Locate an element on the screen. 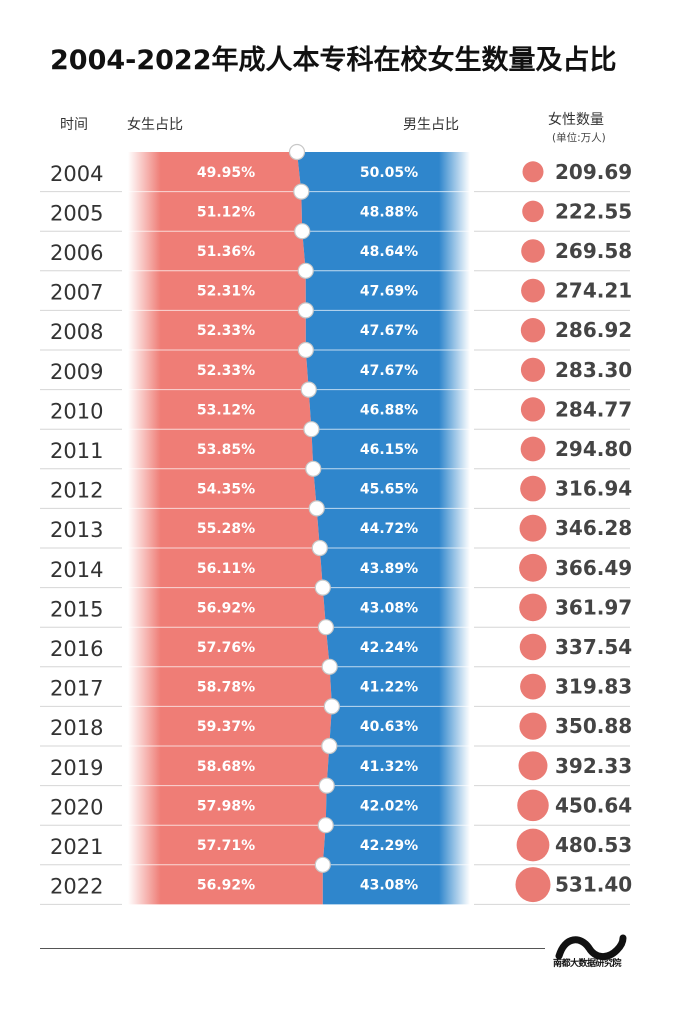 The image size is (675, 1019). female-pct-label: 53.12% is located at coordinates (226, 410).